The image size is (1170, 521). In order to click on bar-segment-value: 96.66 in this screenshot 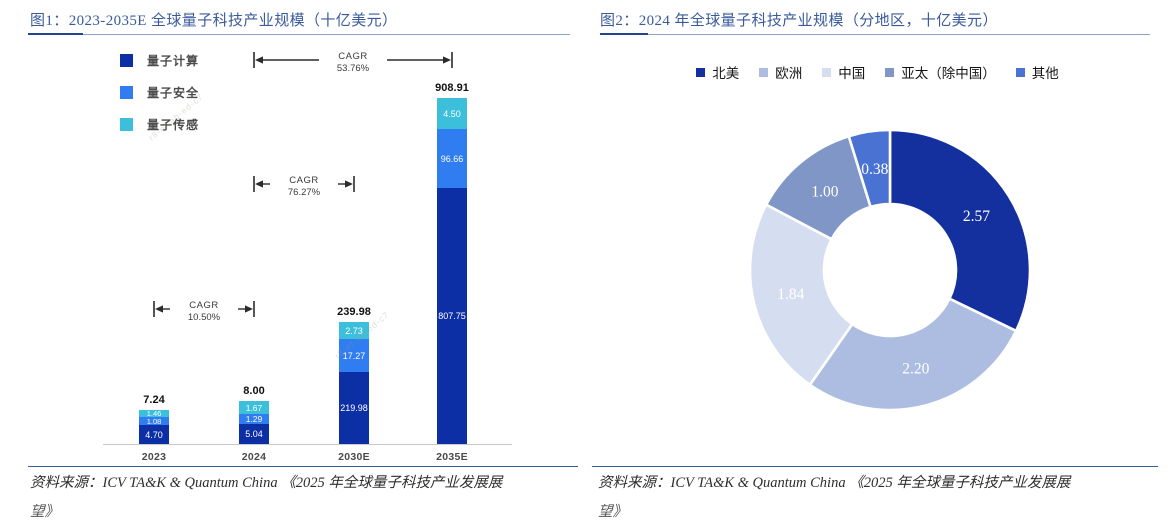, I will do `click(452, 158)`.